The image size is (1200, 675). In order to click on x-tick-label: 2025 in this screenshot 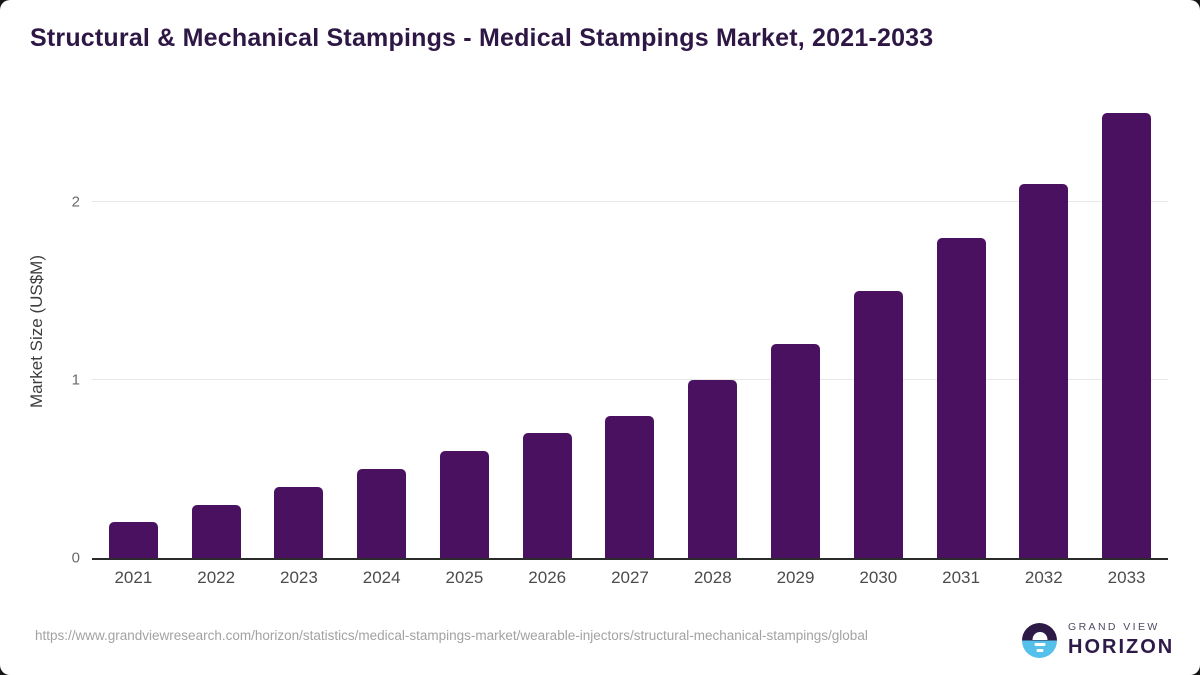, I will do `click(464, 577)`.